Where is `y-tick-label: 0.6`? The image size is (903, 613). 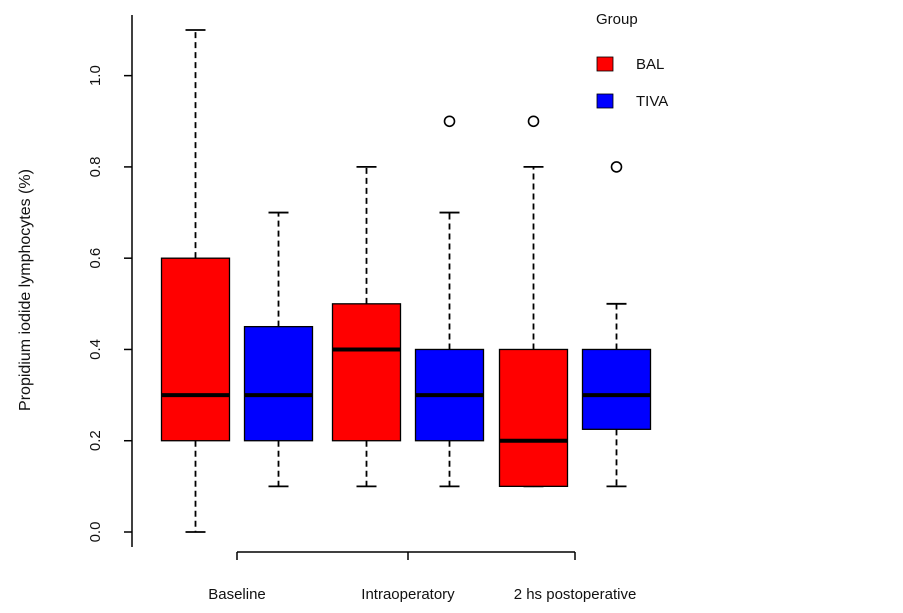 y-tick-label: 0.6 is located at coordinates (95, 258).